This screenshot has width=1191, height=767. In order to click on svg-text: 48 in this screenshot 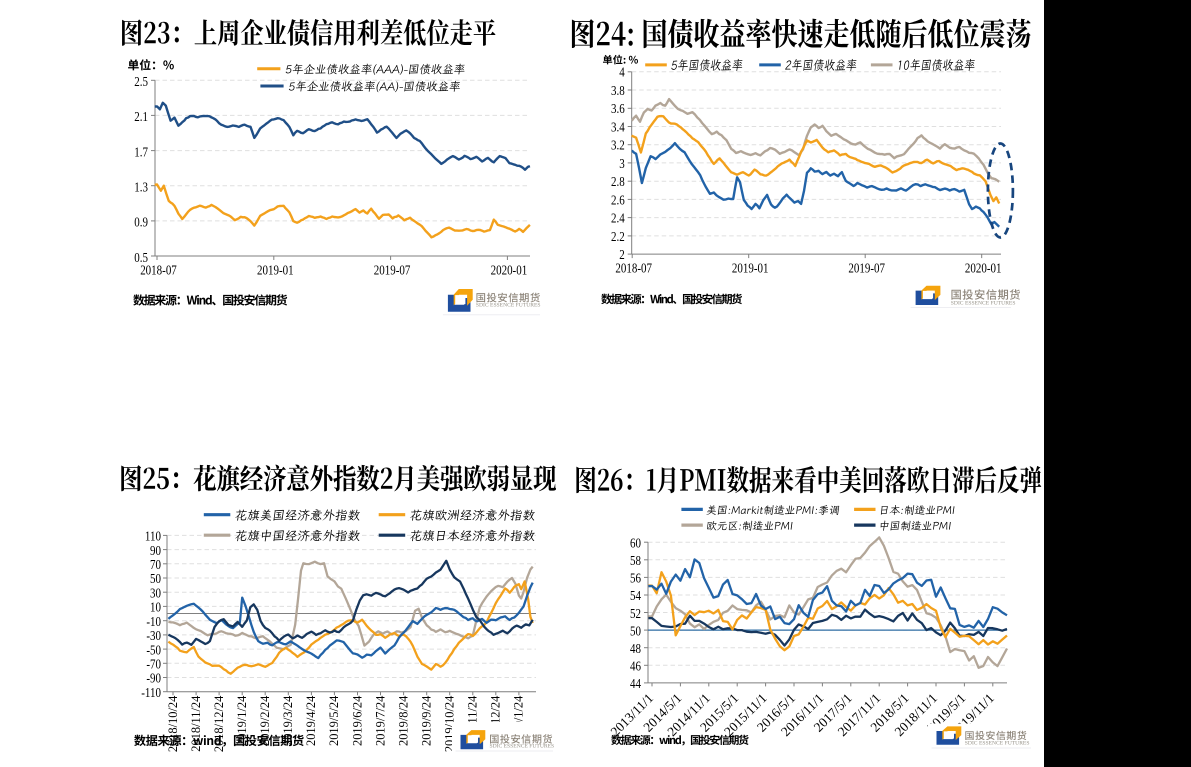, I will do `click(635, 649)`.